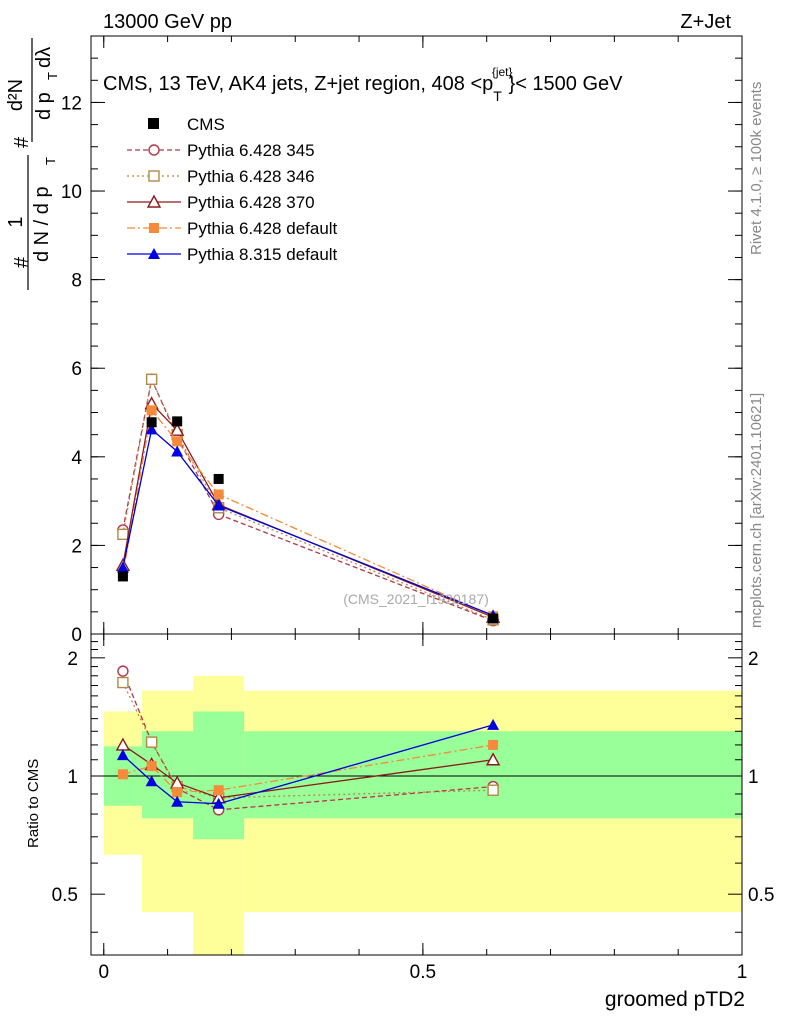  What do you see at coordinates (65, 895) in the screenshot?
I see `ratio-tick-label: 0.5` at bounding box center [65, 895].